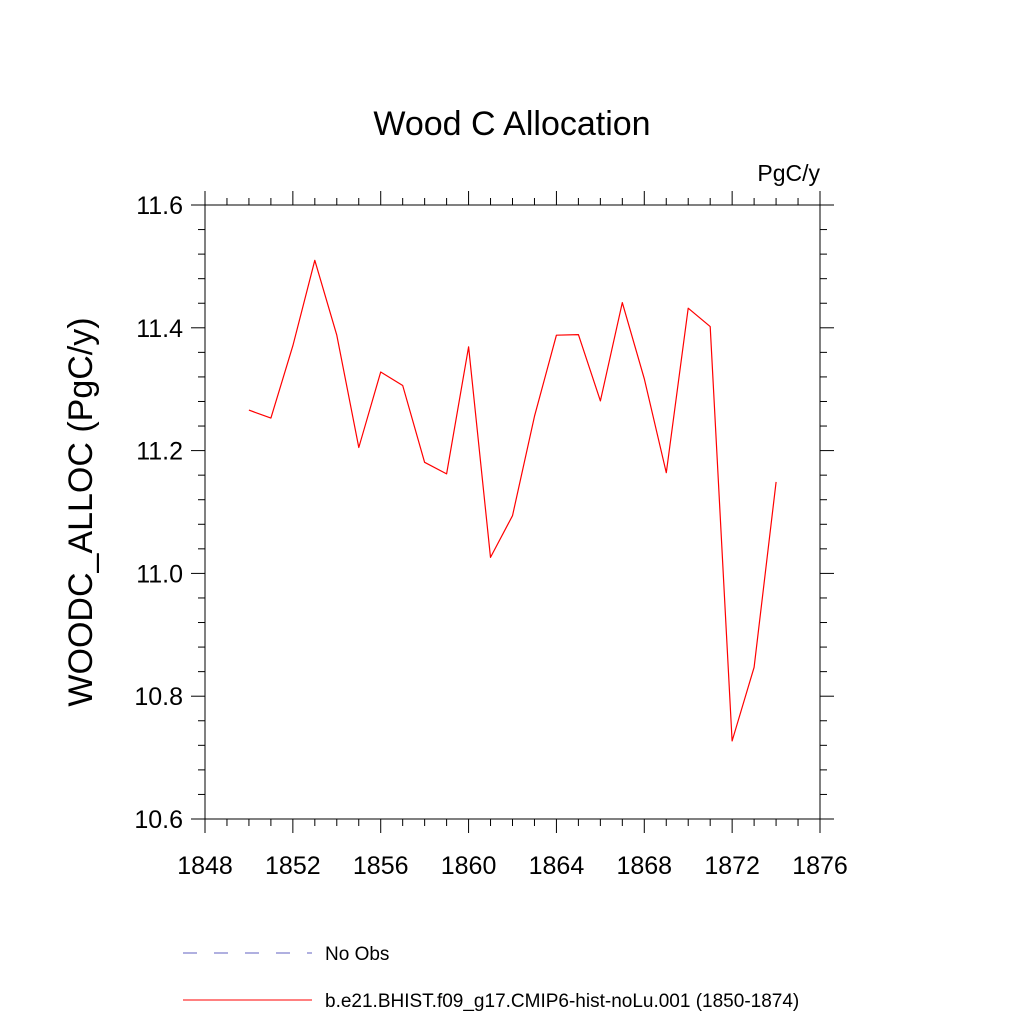 This screenshot has height=1024, width=1024. What do you see at coordinates (820, 866) in the screenshot?
I see `x-tick-label: 1876` at bounding box center [820, 866].